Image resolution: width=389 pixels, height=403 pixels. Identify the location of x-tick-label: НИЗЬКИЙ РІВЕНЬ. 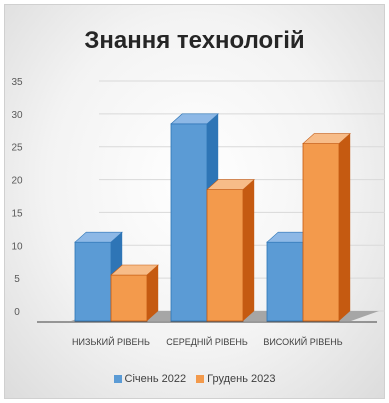
(111, 341).